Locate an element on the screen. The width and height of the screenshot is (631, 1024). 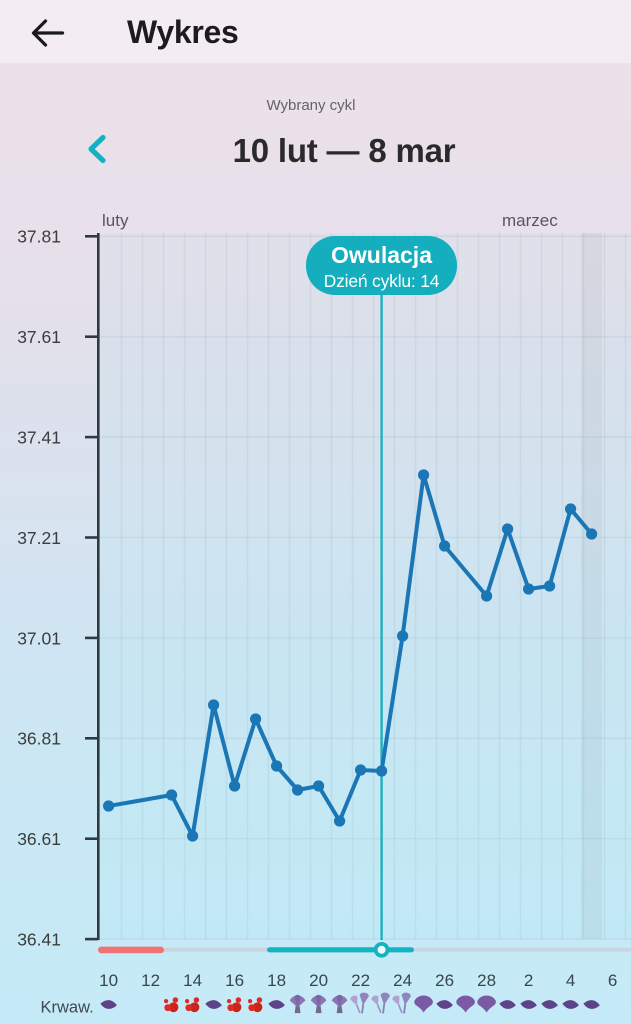
svg-text: 12 is located at coordinates (150, 980).